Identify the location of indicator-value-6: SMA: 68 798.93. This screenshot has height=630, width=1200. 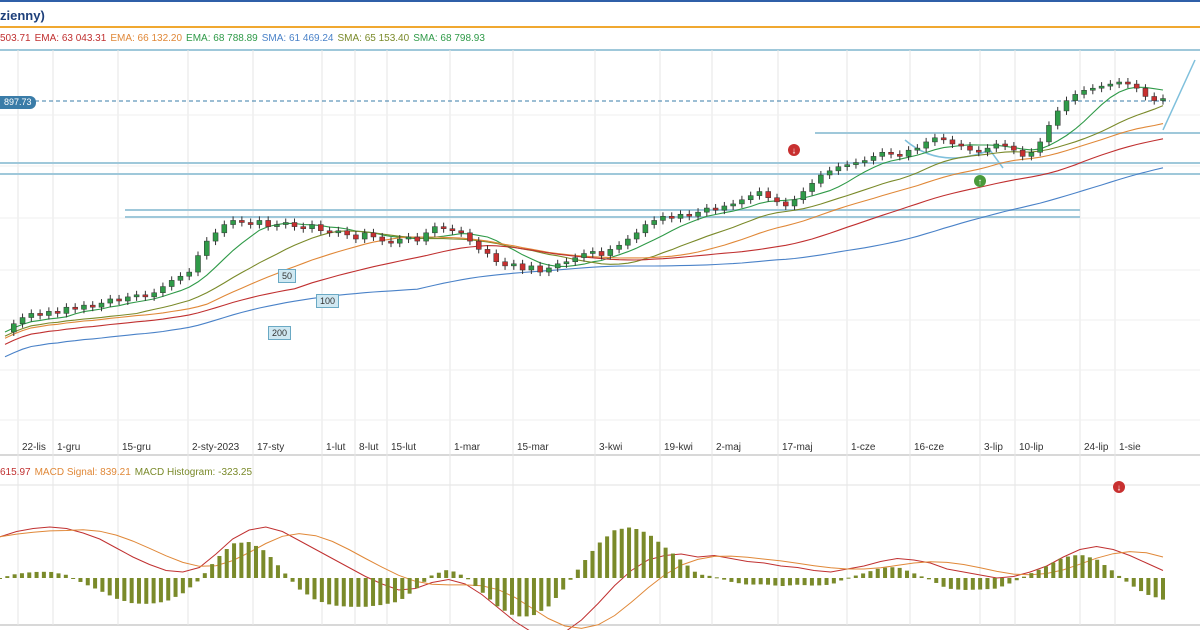
(449, 38).